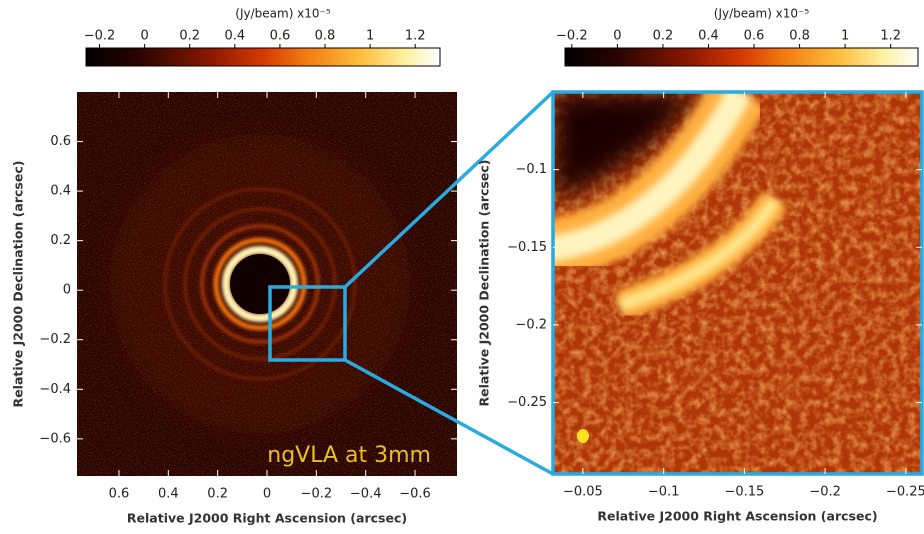 The image size is (924, 534). I want to click on y-tick-label: −0.6, so click(55, 438).